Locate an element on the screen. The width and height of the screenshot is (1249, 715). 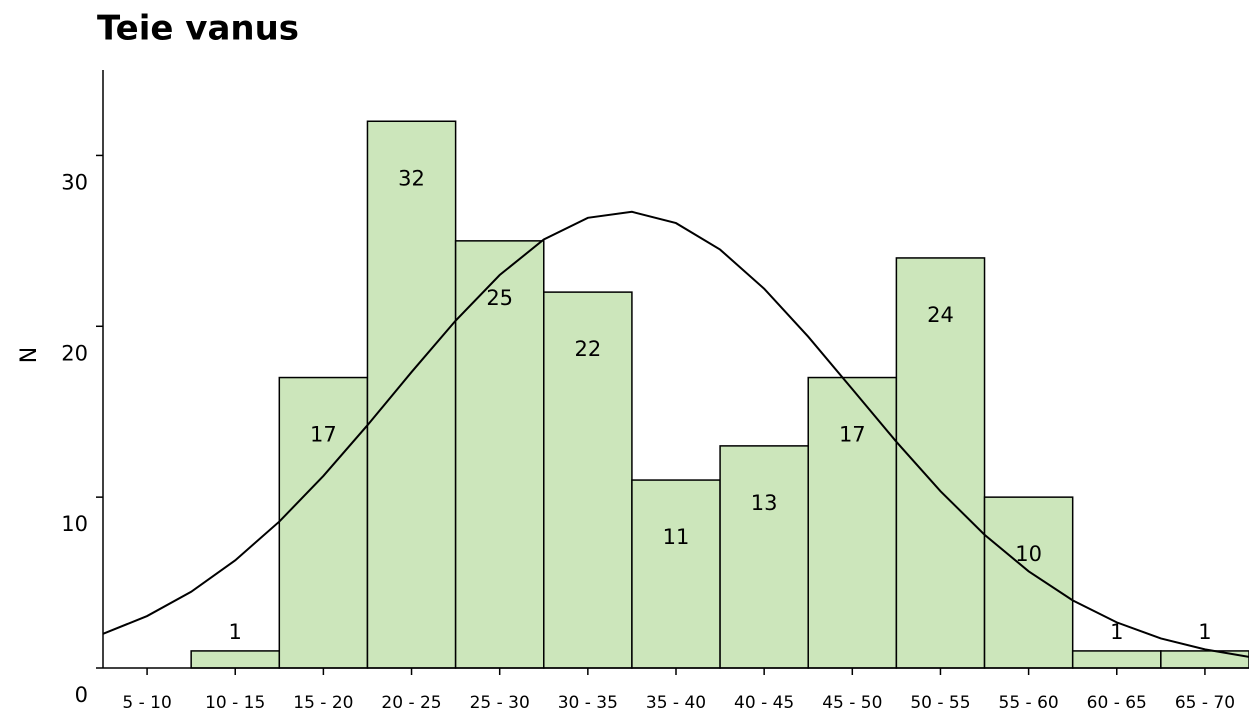
y-axis-label: N is located at coordinates (29, 355).